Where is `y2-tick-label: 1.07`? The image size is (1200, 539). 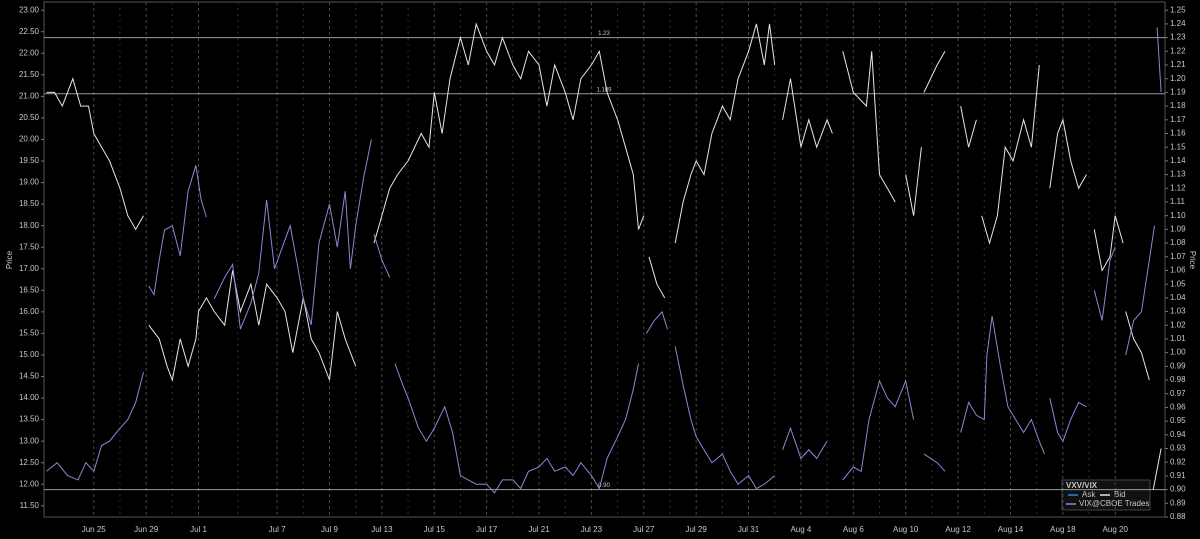
y2-tick-label: 1.07 is located at coordinates (1178, 256).